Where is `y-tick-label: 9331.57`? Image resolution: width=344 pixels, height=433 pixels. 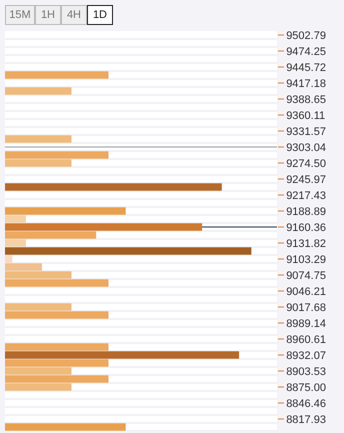 y-tick-label: 9331.57 is located at coordinates (306, 132).